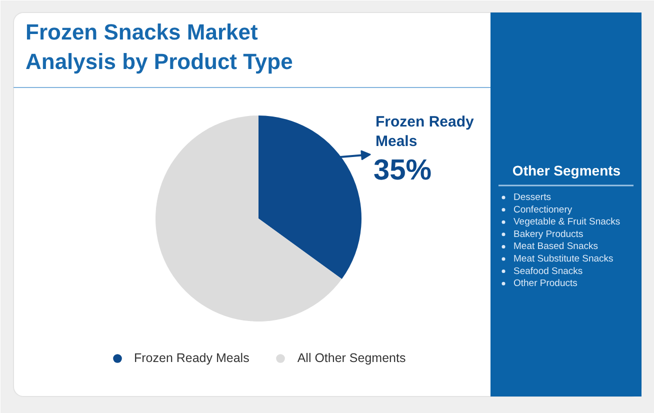 Image resolution: width=654 pixels, height=413 pixels. Describe the element at coordinates (425, 132) in the screenshot. I see `slice-label: Frozen Ready Meals` at that location.